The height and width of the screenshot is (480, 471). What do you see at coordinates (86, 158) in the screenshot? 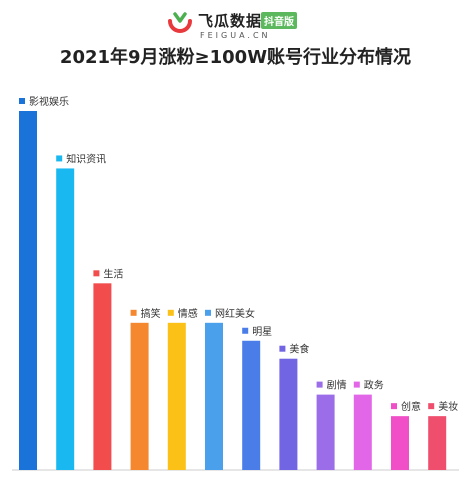
I see `bar-category-label: 知识资讯` at bounding box center [86, 158].